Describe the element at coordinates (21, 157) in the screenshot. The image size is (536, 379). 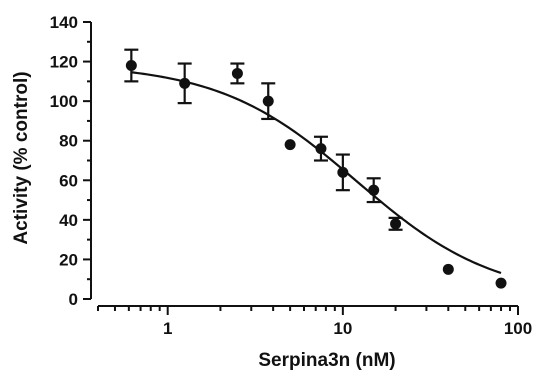
I see `y-axis-title: Activity (% control)` at that location.